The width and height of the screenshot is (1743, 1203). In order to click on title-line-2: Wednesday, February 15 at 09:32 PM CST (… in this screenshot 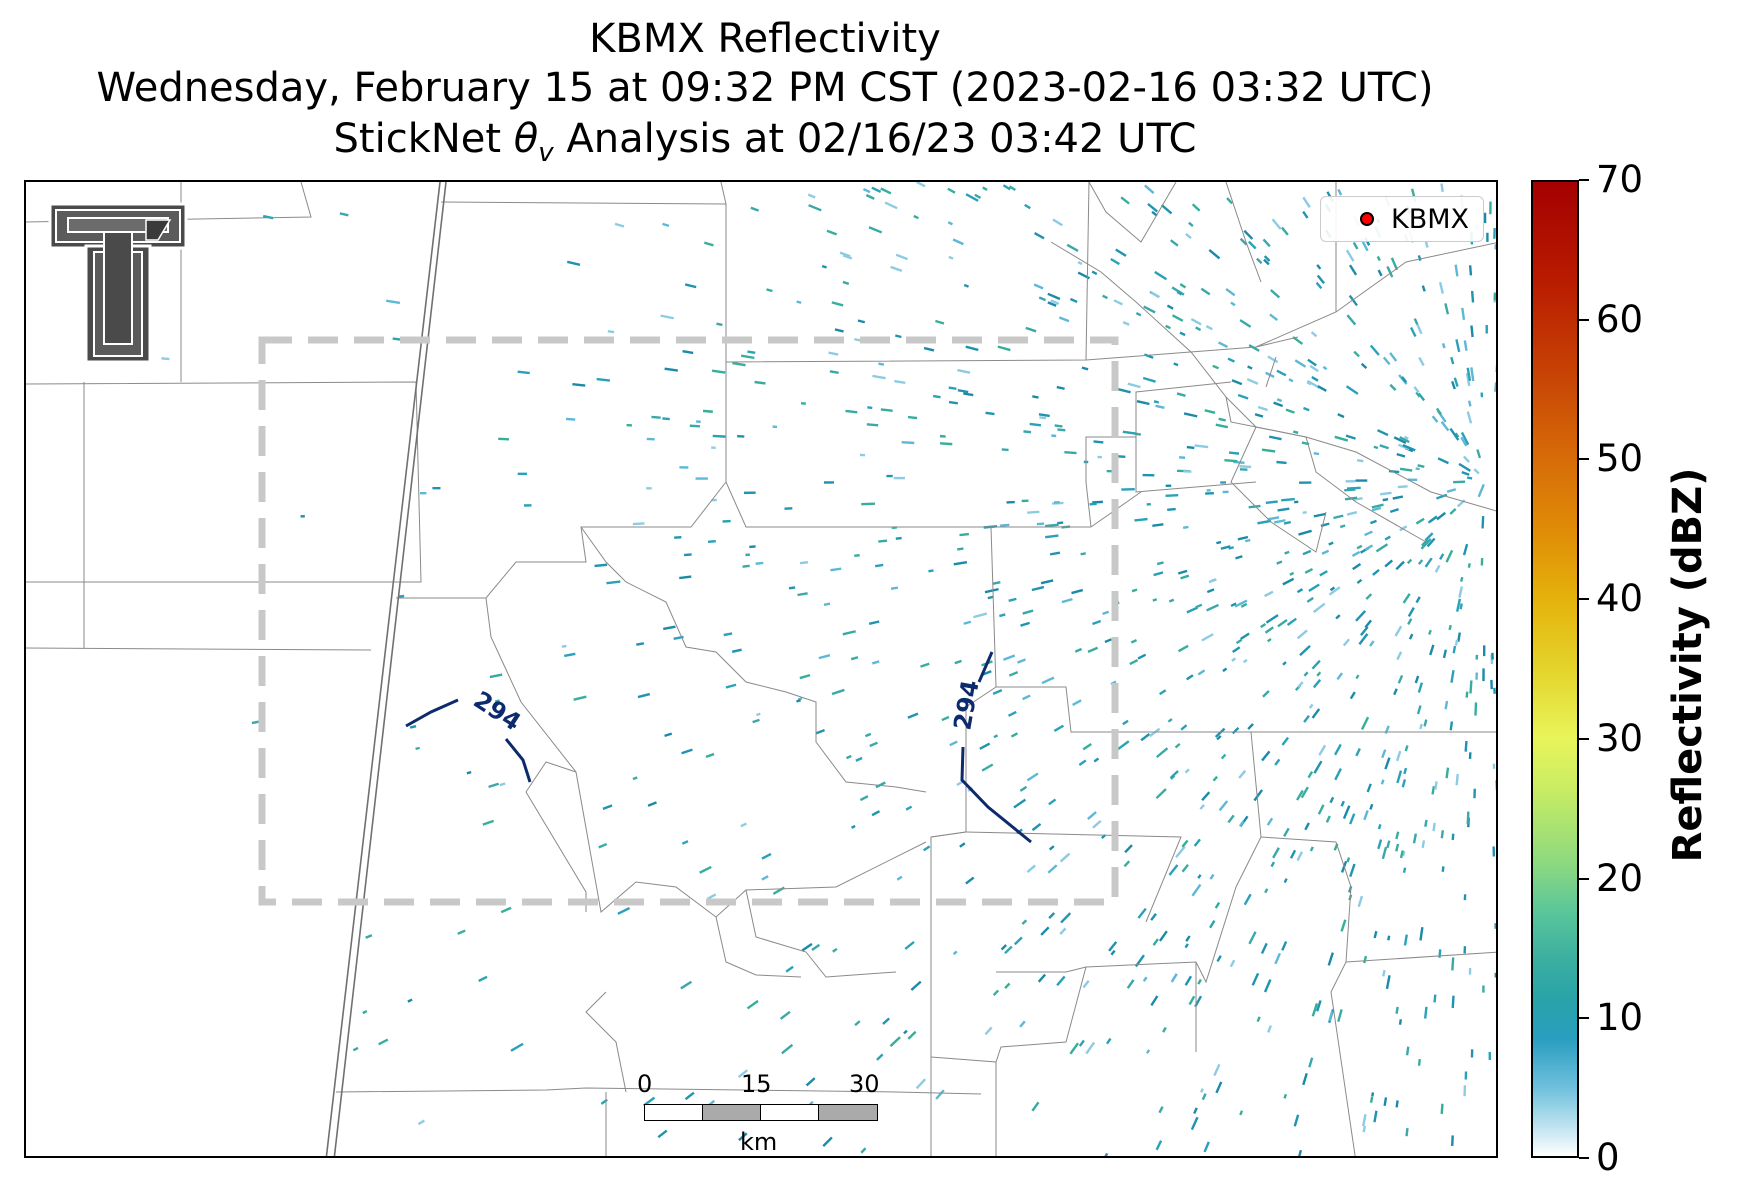, I will do `click(765, 88)`.